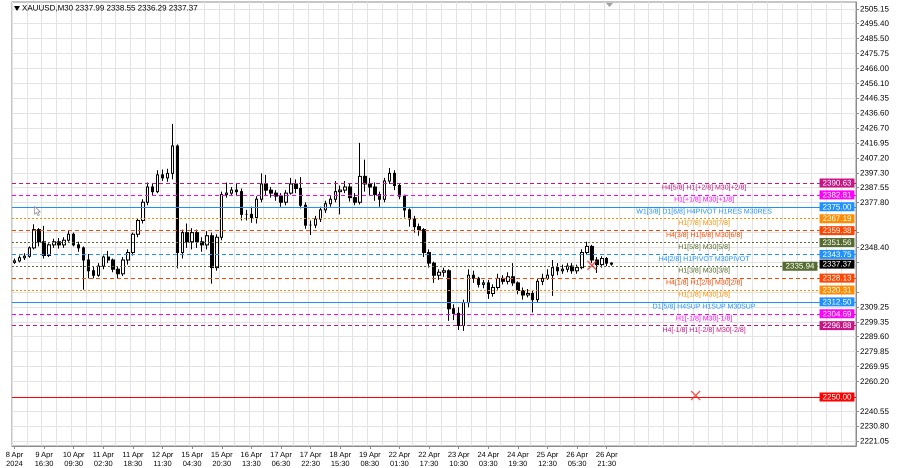 The width and height of the screenshot is (900, 468). What do you see at coordinates (837, 254) in the screenshot?
I see `annotation: 2343.75` at bounding box center [837, 254].